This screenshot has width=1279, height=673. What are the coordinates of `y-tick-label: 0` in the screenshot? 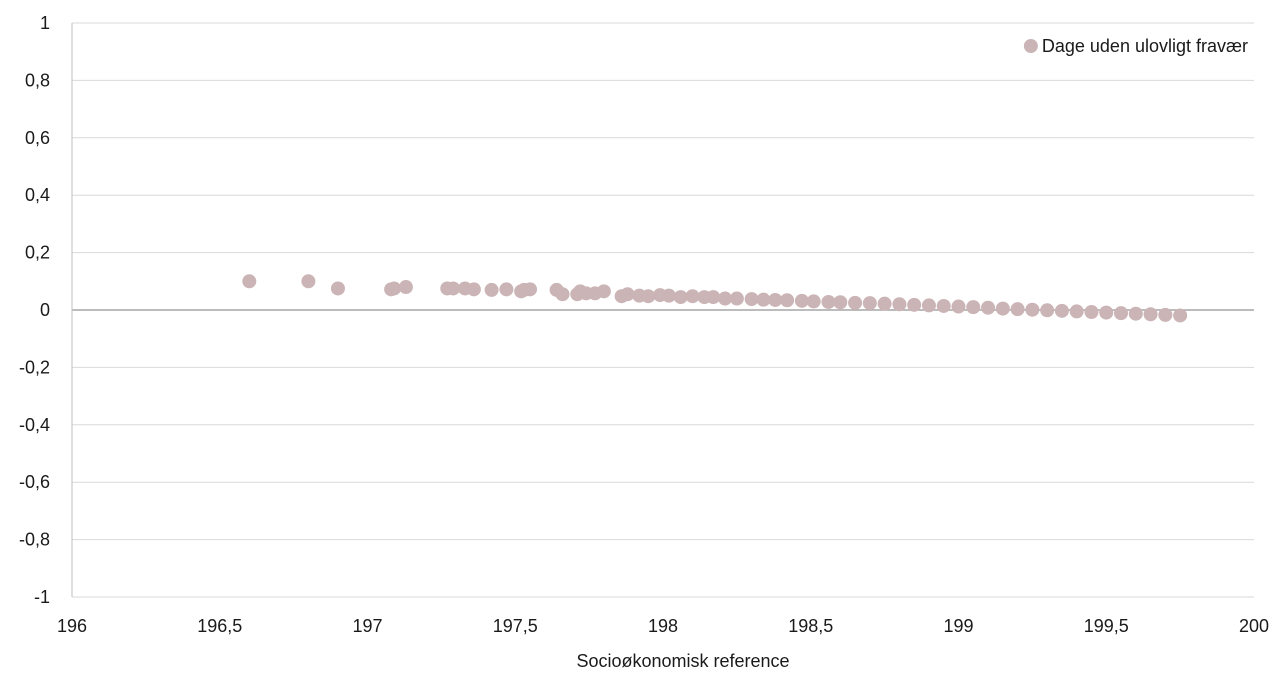 It's located at (45, 310).